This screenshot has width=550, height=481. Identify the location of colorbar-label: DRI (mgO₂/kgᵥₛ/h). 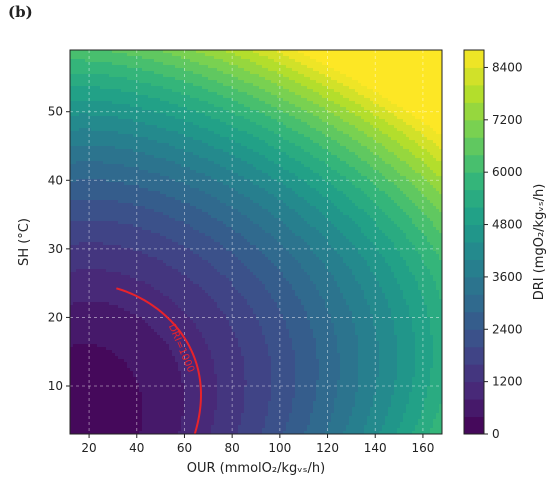
(539, 242).